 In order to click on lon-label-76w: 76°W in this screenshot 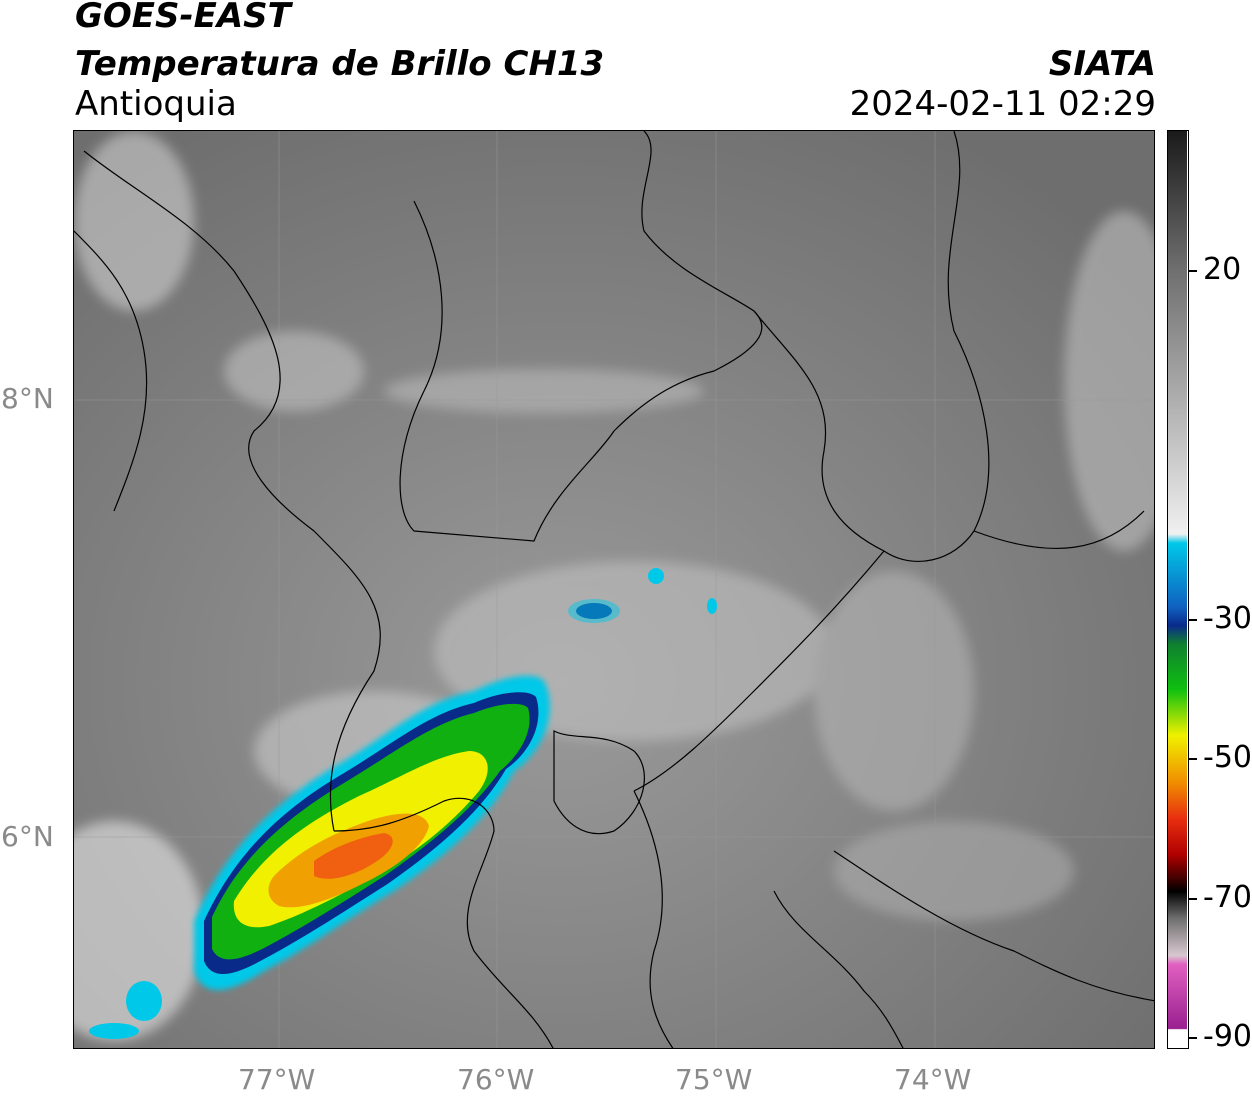, I will do `click(496, 1079)`.